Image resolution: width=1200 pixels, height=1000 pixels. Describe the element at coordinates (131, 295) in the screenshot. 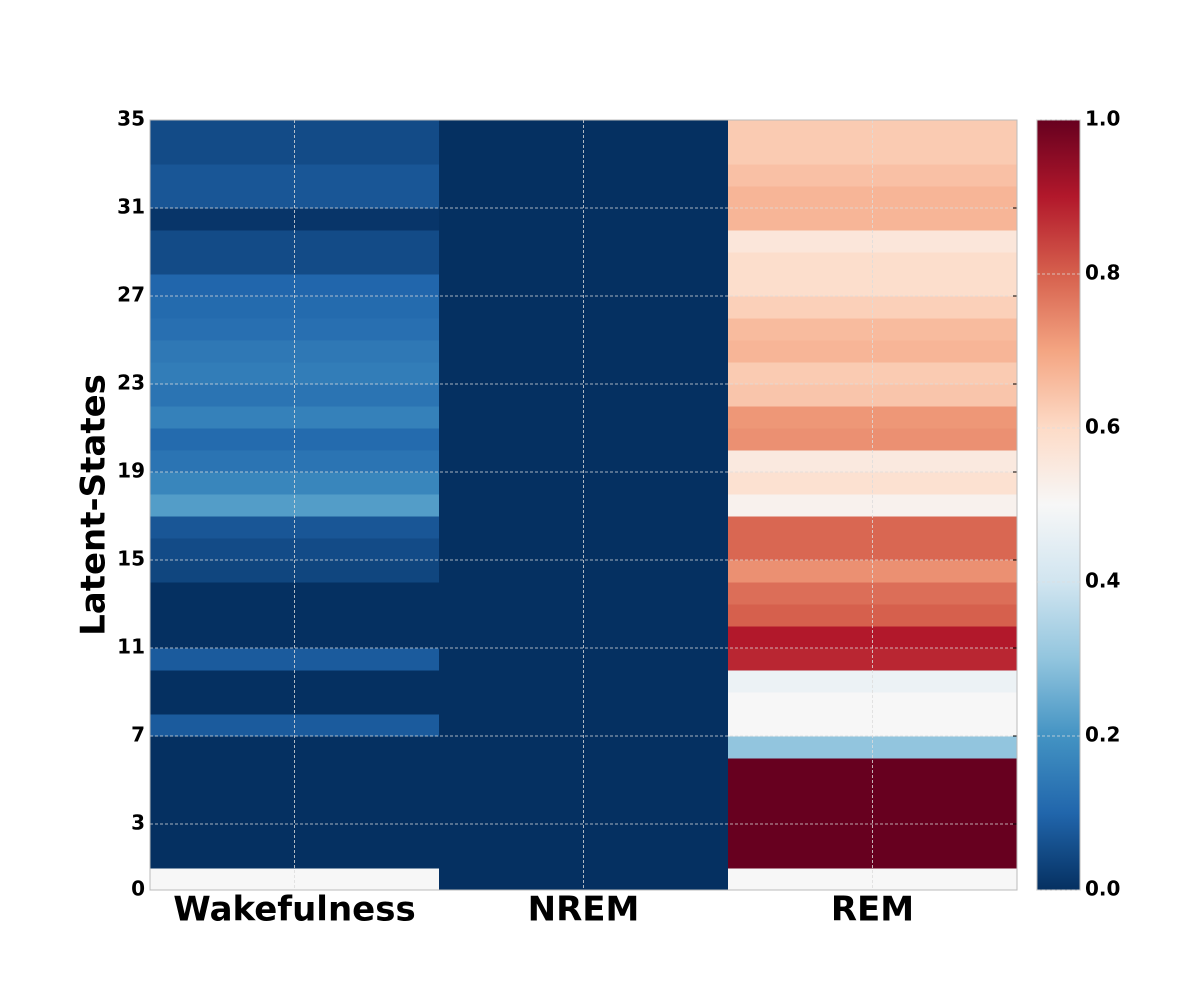

I see `y-tick-label: 27` at that location.